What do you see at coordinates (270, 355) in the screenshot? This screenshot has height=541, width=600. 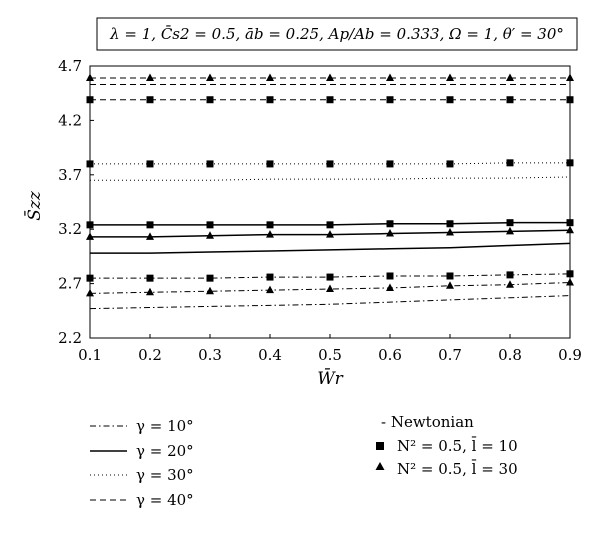 I see `x-tick-label: 0.4` at bounding box center [270, 355].